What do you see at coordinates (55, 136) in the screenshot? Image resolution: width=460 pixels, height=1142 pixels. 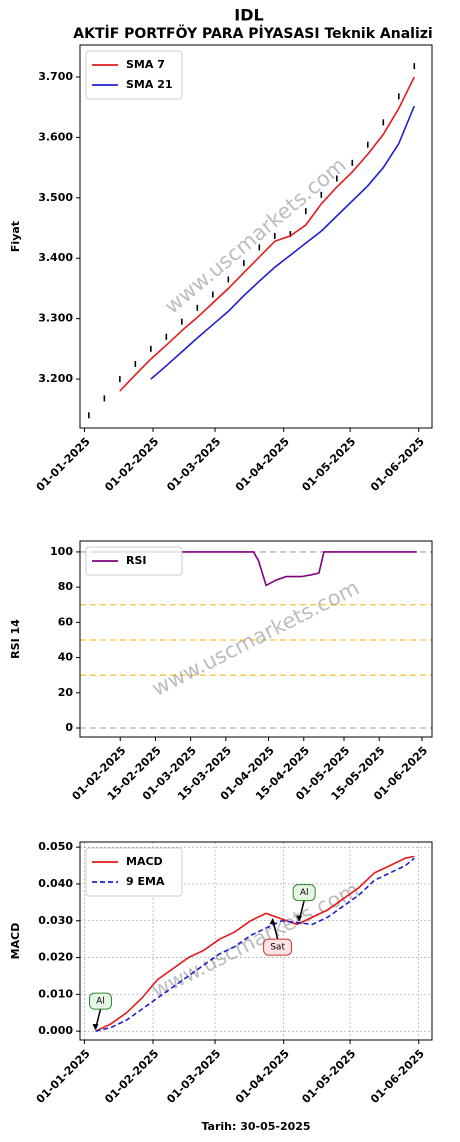 I see `y-tick-label: 3.600` at bounding box center [55, 136].